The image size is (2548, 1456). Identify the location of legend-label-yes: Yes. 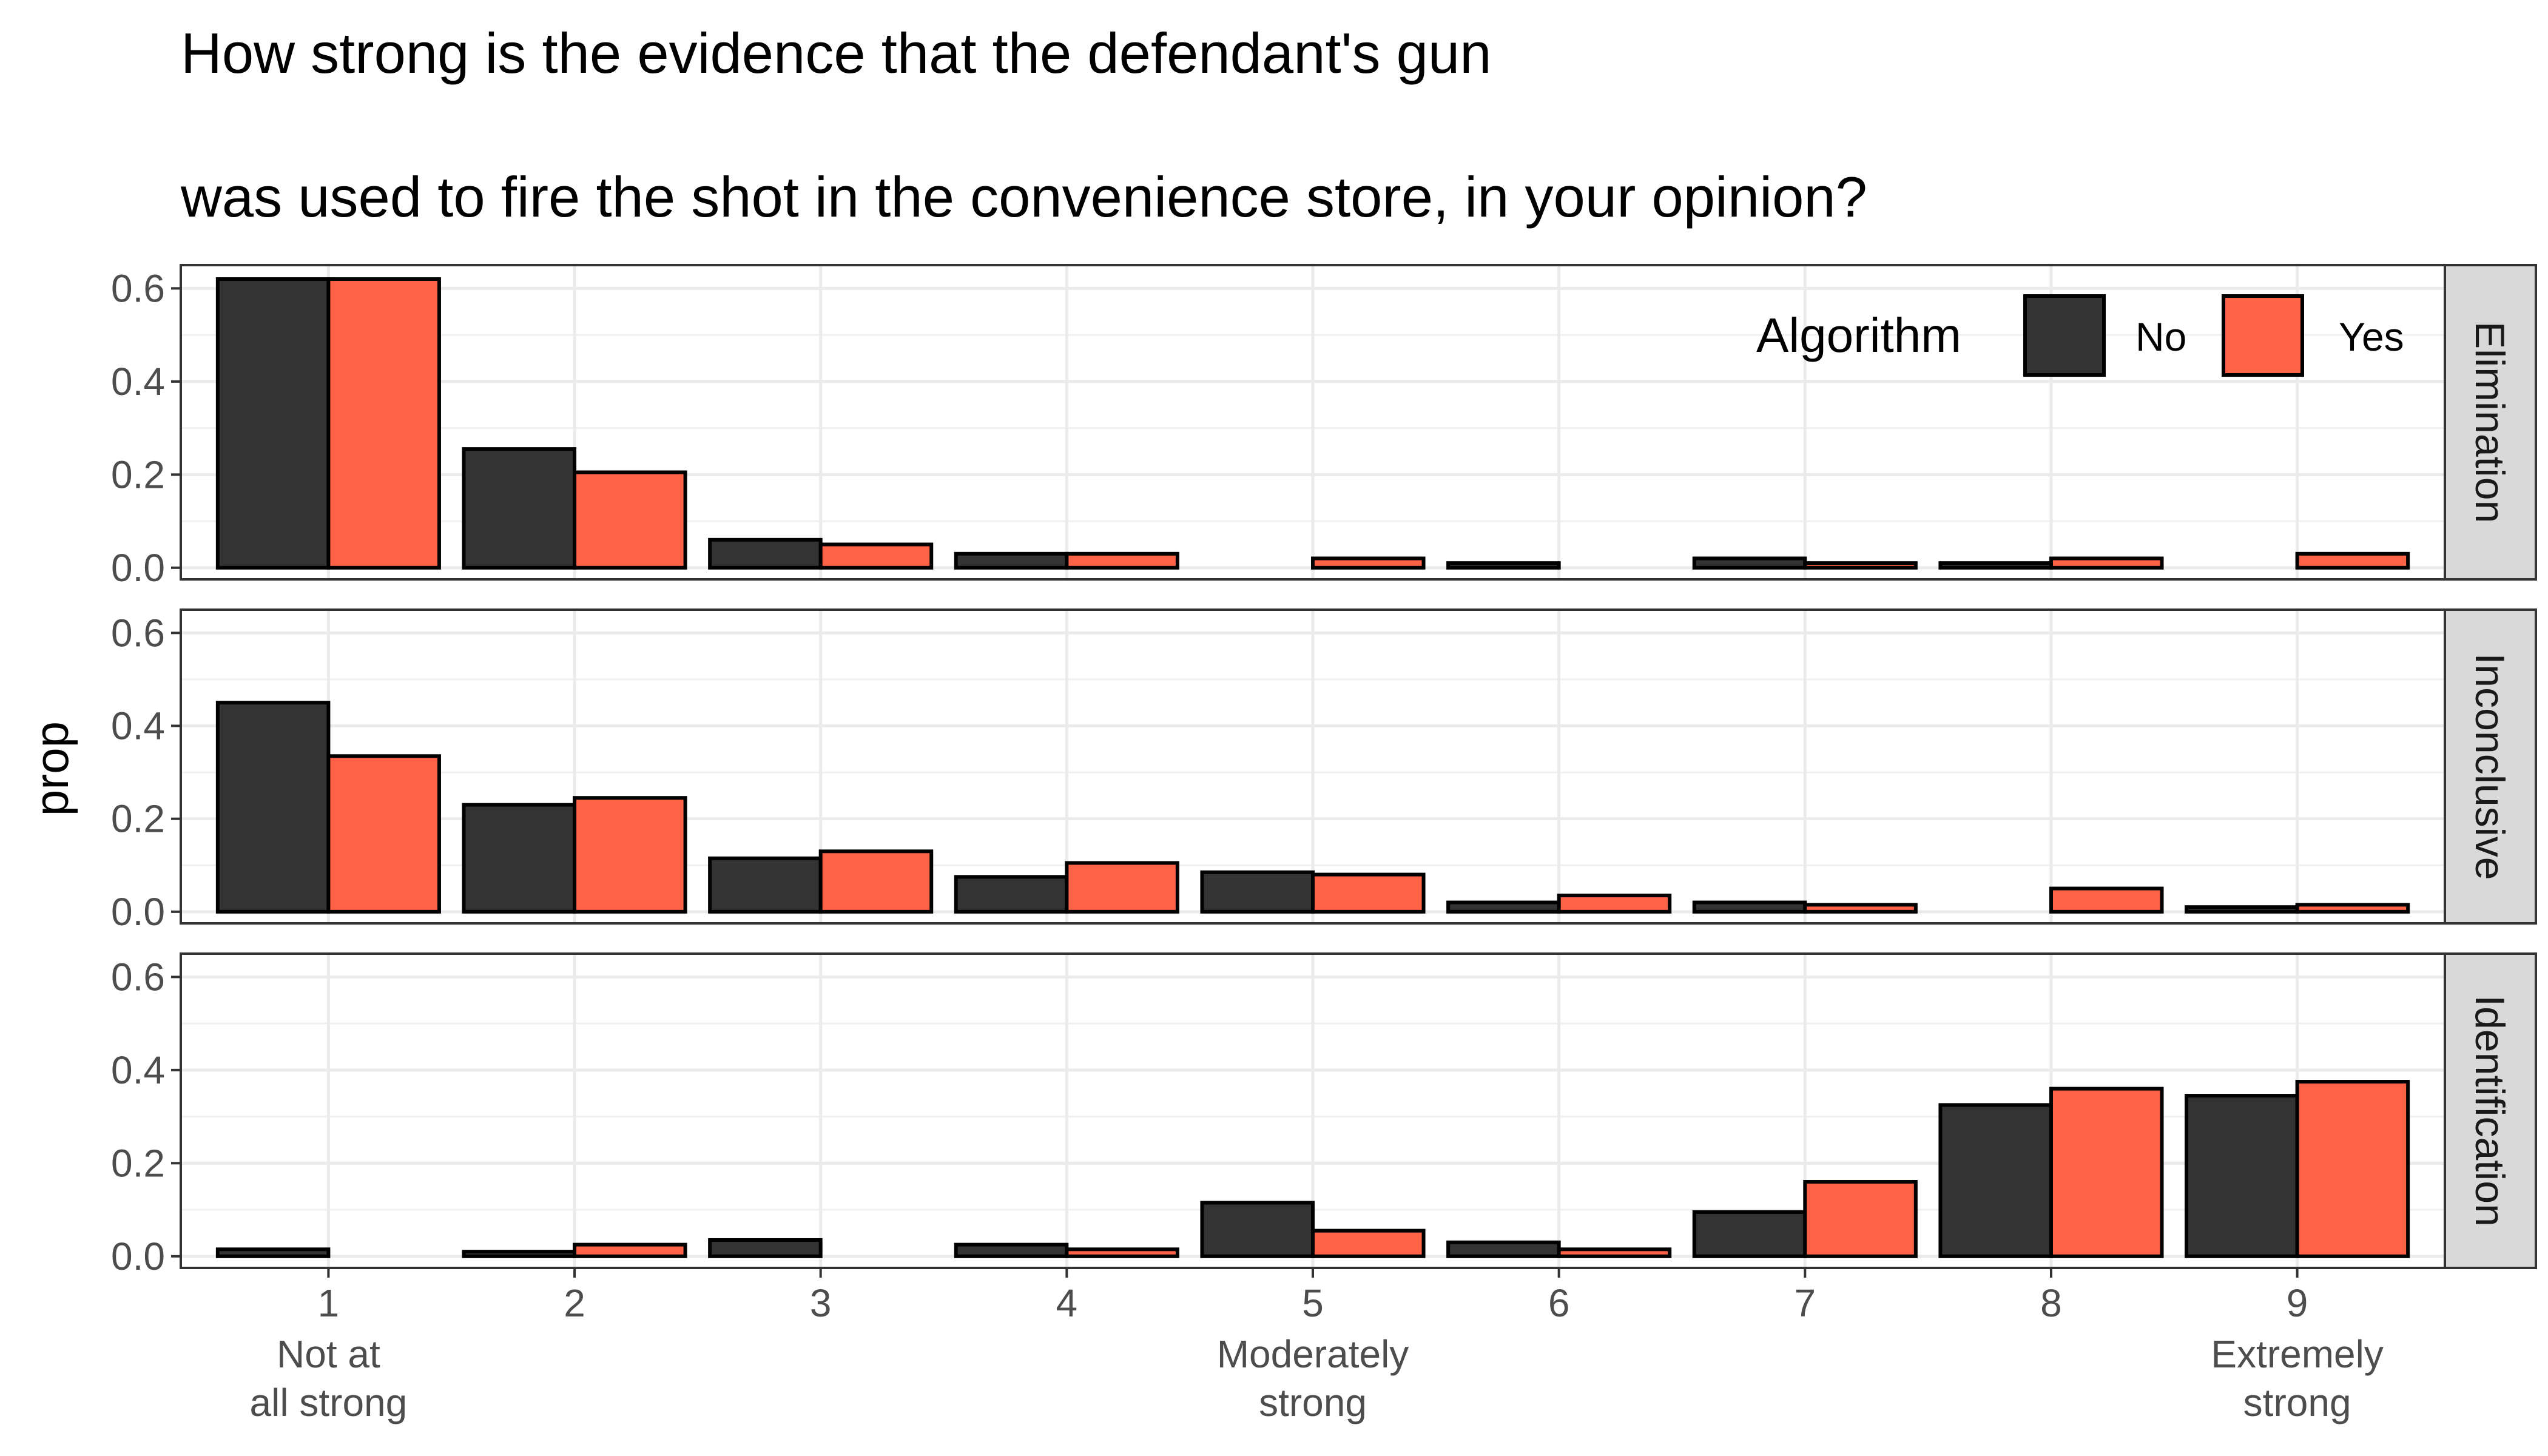
(2371, 336).